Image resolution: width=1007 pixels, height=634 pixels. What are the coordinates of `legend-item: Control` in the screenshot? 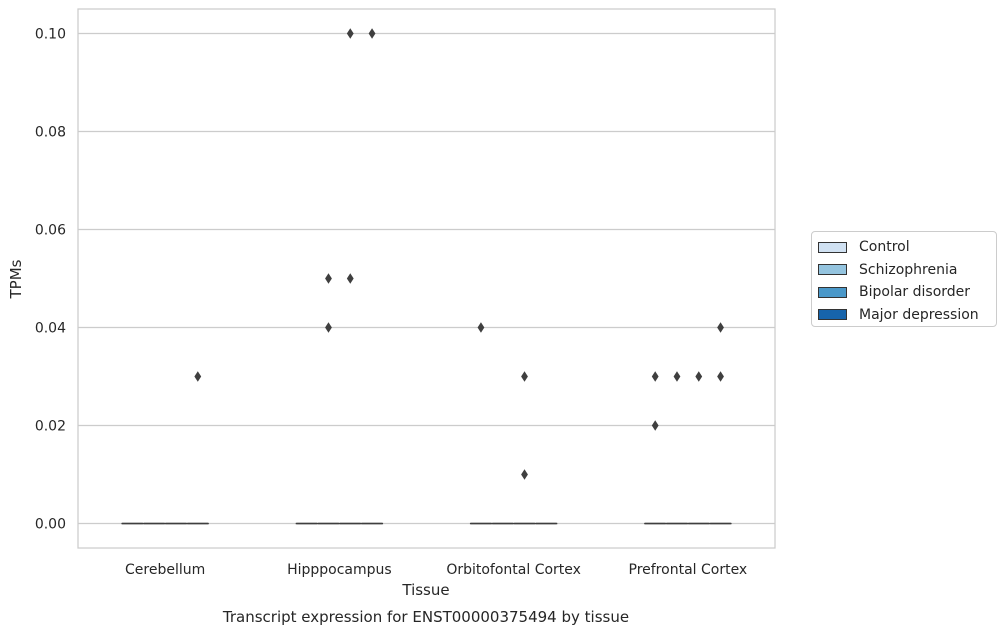 It's located at (907, 247).